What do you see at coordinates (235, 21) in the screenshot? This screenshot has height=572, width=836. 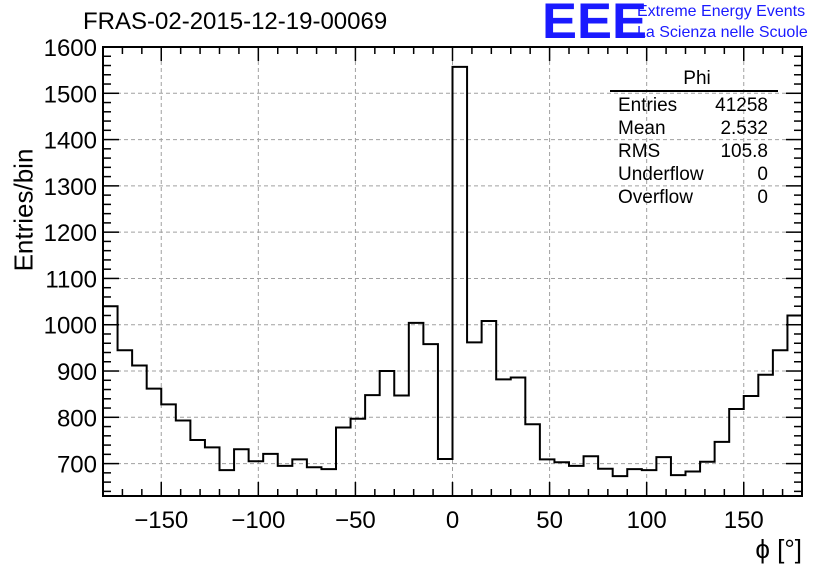 I see `plot-title: FRAS-02-2015-12-19-00069` at bounding box center [235, 21].